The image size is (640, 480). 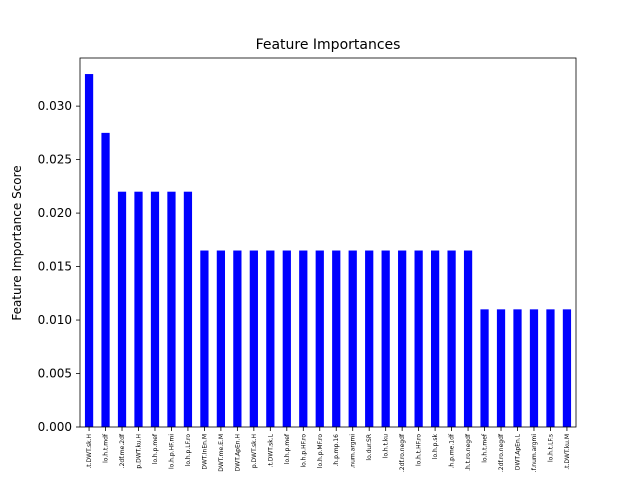 I want to click on x-tick-label: p.DWT.sk.H, so click(x=254, y=451).